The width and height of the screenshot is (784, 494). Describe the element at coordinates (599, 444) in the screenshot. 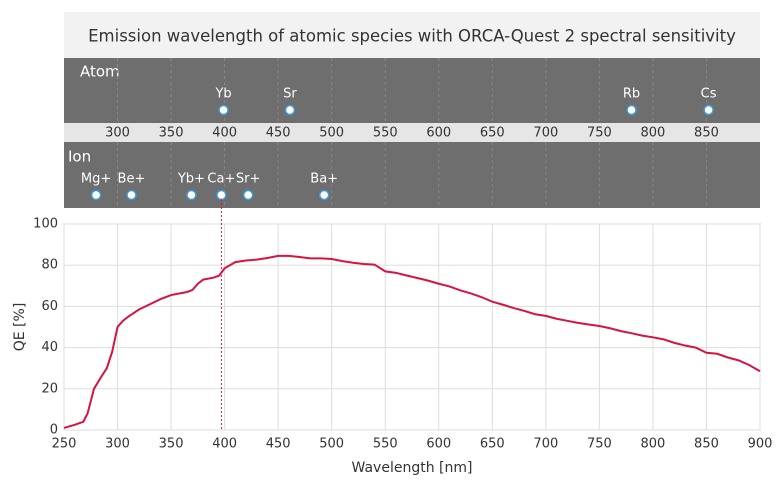

I see `x-tick-label: 750` at that location.